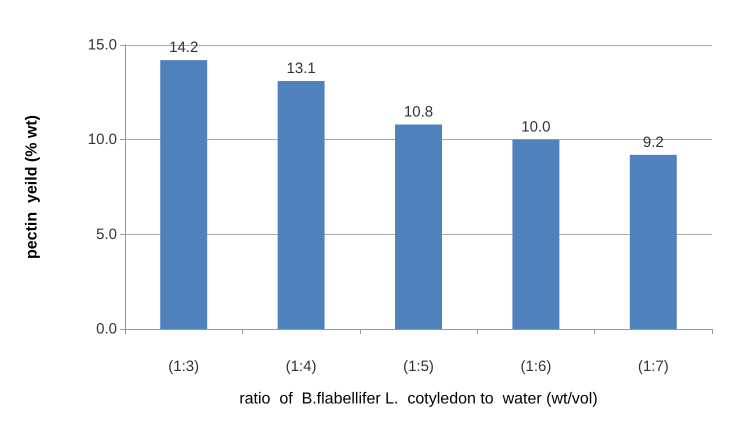 This screenshot has height=434, width=732. What do you see at coordinates (301, 366) in the screenshot?
I see `x-tick-label: (1:4)` at bounding box center [301, 366].